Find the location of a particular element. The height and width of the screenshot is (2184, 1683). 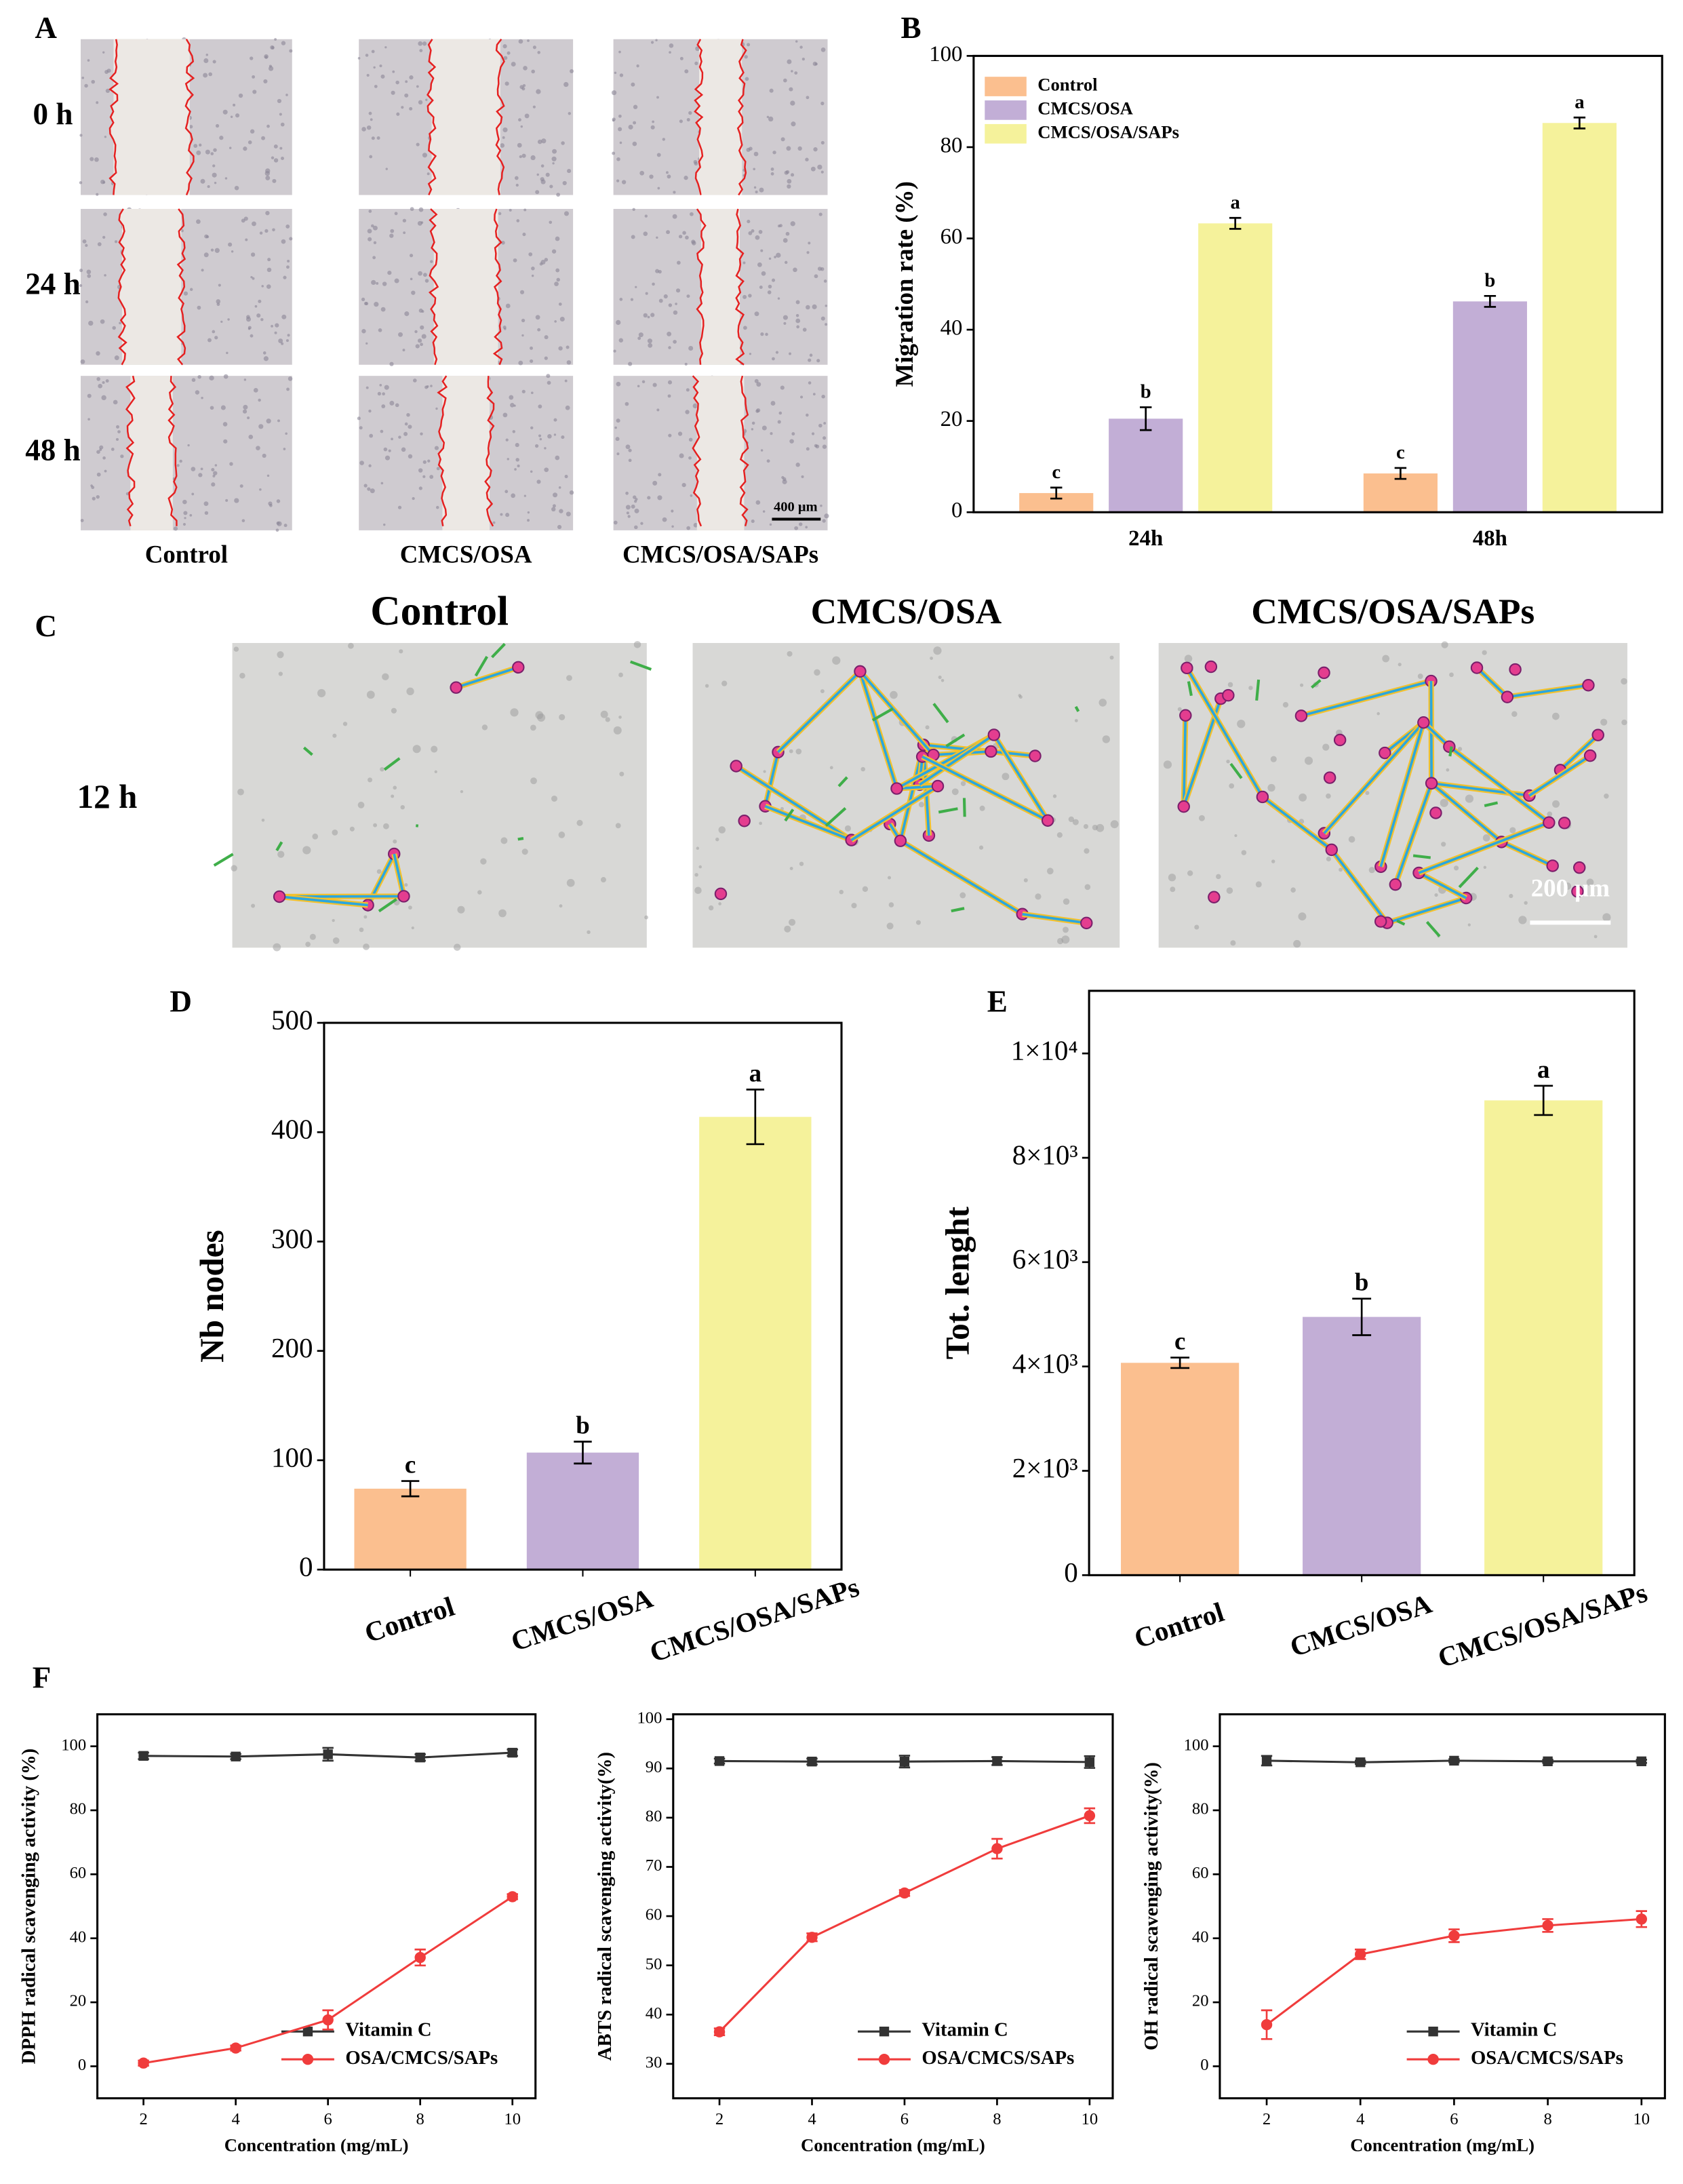

y-tick-label: 70 is located at coordinates (654, 1866).